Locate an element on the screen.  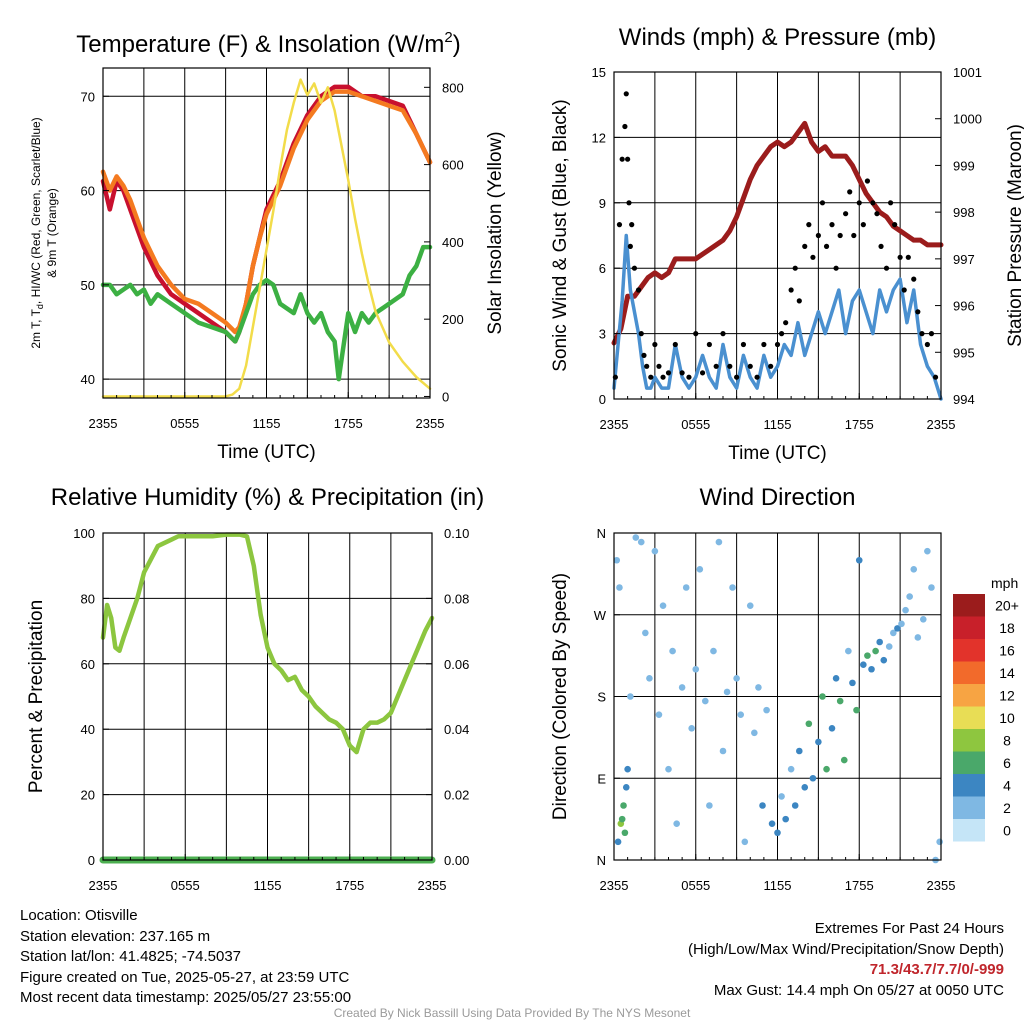
y-tick-label: E is located at coordinates (601, 778).